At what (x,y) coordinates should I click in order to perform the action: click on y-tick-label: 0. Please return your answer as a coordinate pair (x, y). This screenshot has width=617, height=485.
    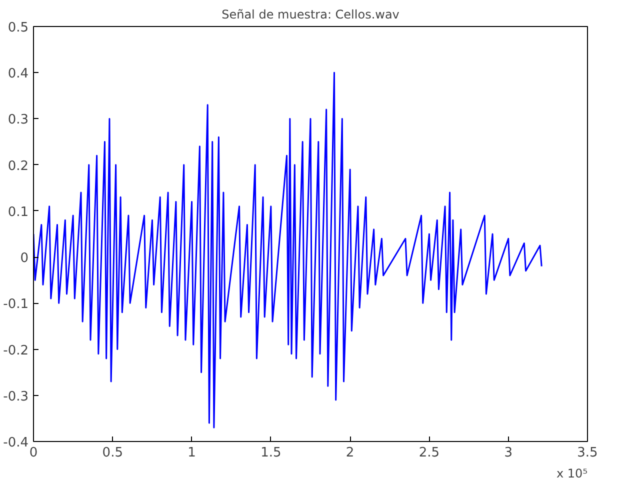
    Looking at the image, I should click on (24, 258).